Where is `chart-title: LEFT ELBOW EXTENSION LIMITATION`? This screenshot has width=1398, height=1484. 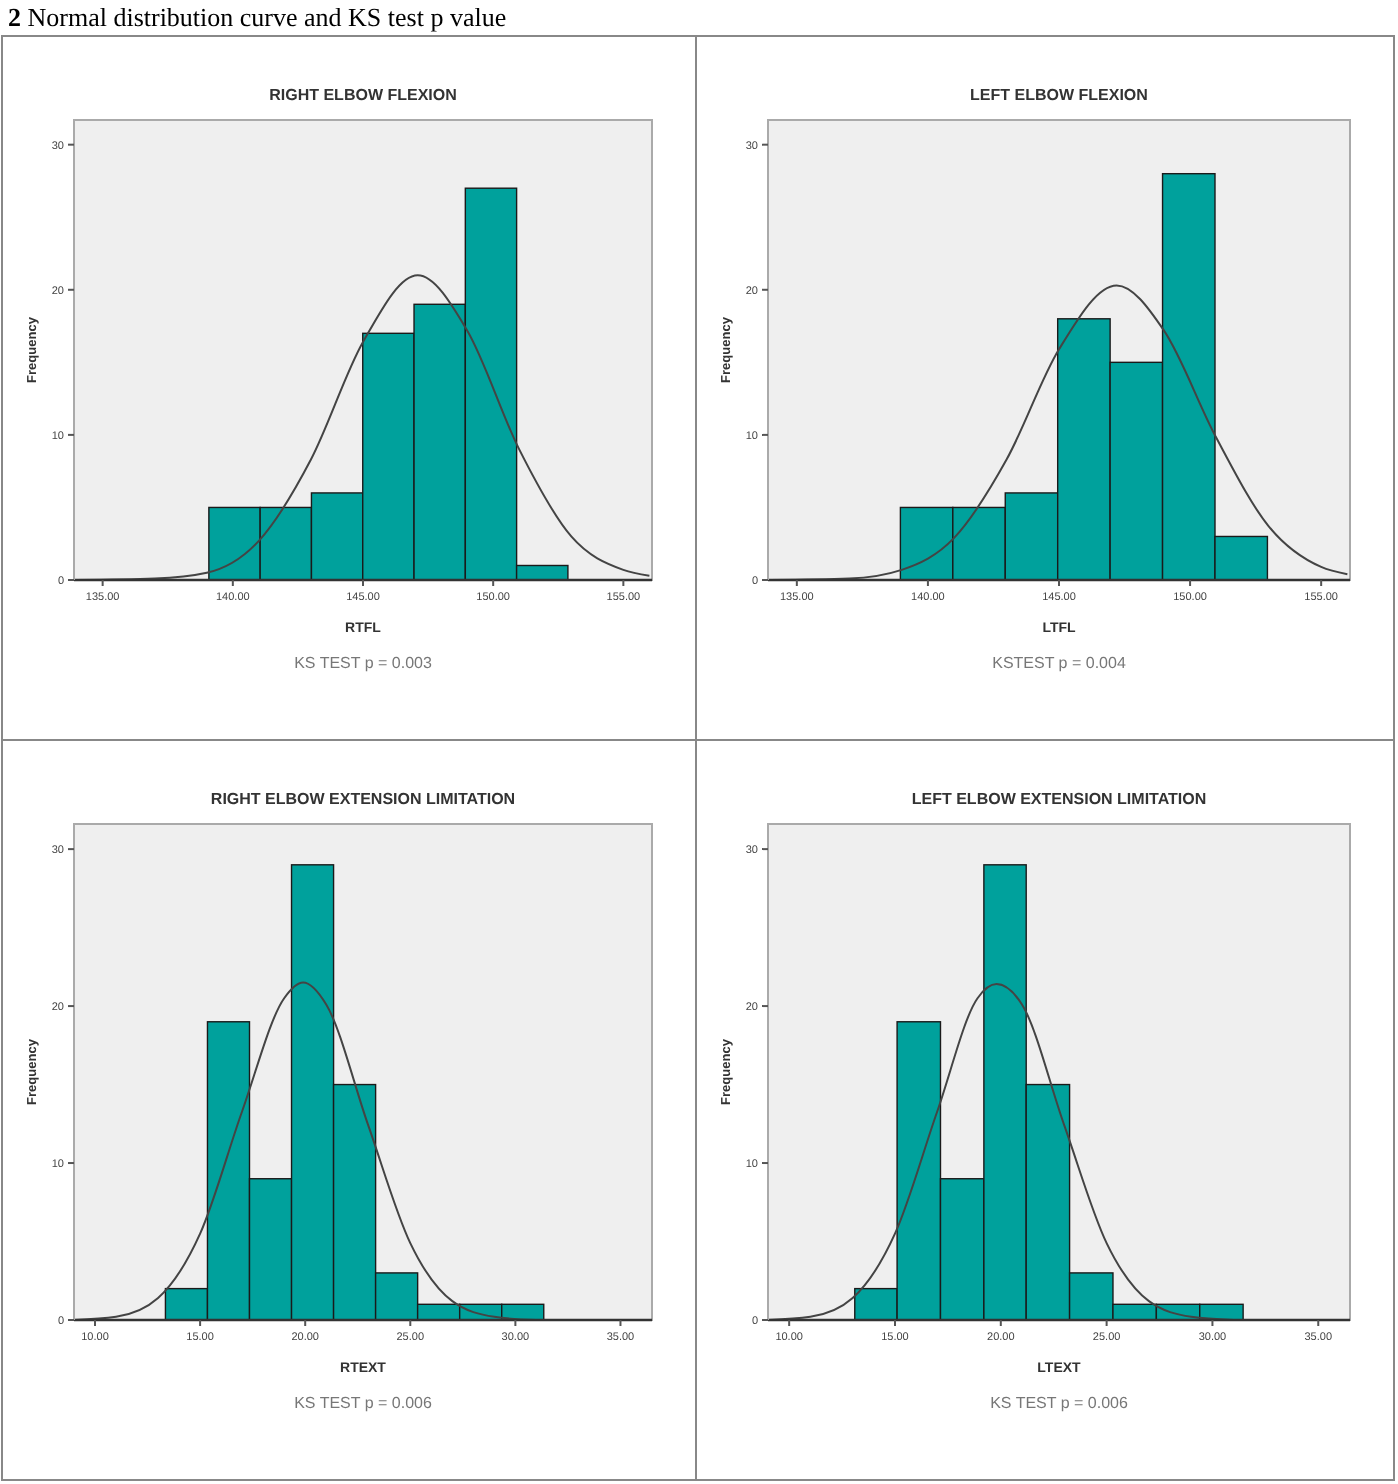
chart-title: LEFT ELBOW EXTENSION LIMITATION is located at coordinates (1059, 799).